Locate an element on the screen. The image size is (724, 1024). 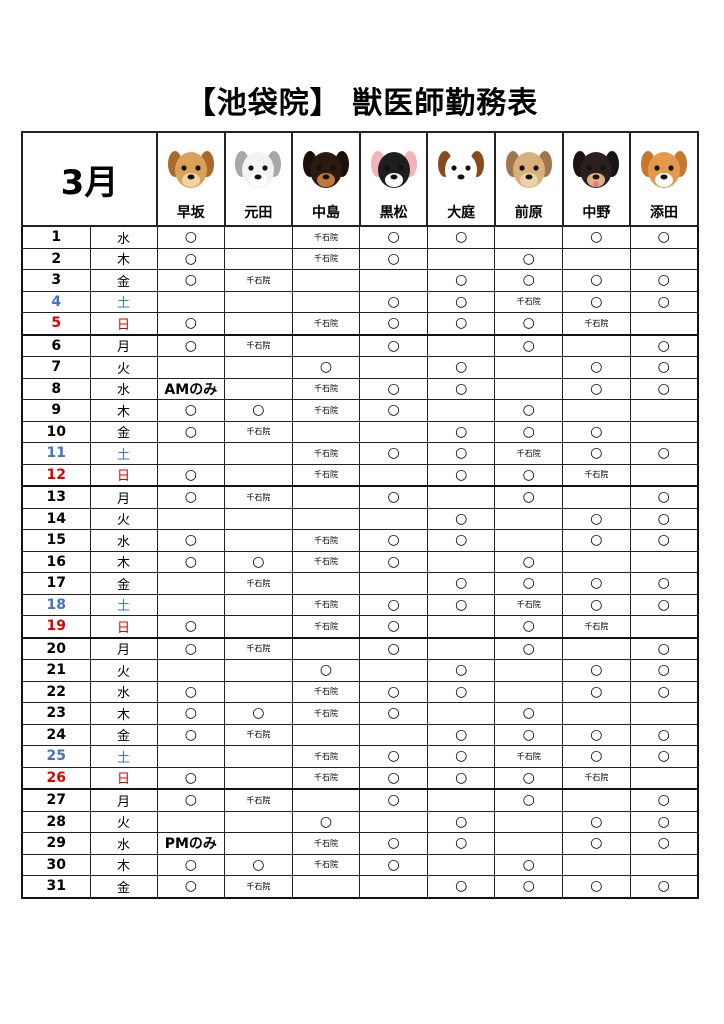
table-row: 29 水 PMのみ 千石院 ○ ○ ○ ○ is located at coordinates (360, 843).